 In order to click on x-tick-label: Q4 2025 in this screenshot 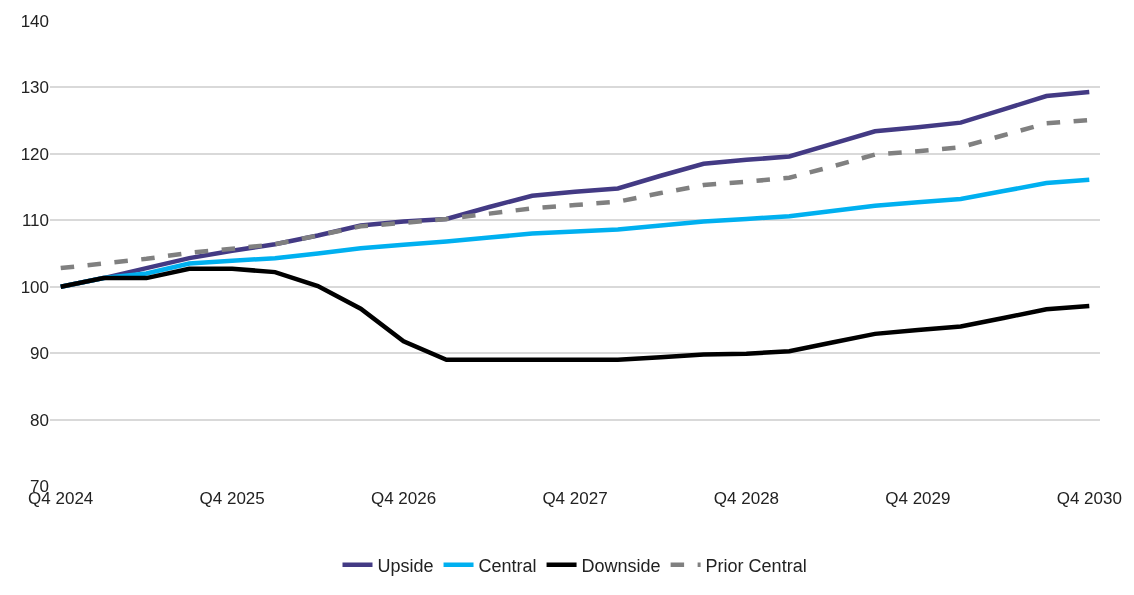, I will do `click(232, 498)`.